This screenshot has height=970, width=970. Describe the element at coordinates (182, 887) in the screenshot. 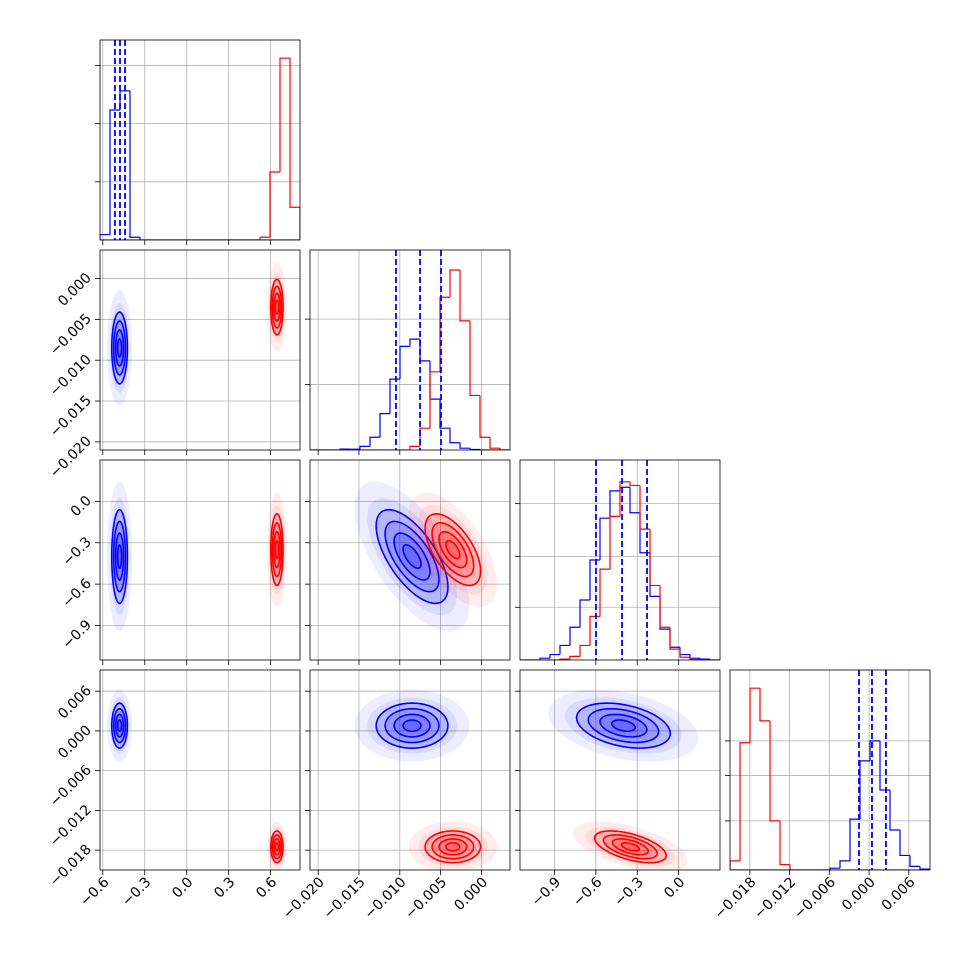

I see `x-tick-label: 0.0` at that location.